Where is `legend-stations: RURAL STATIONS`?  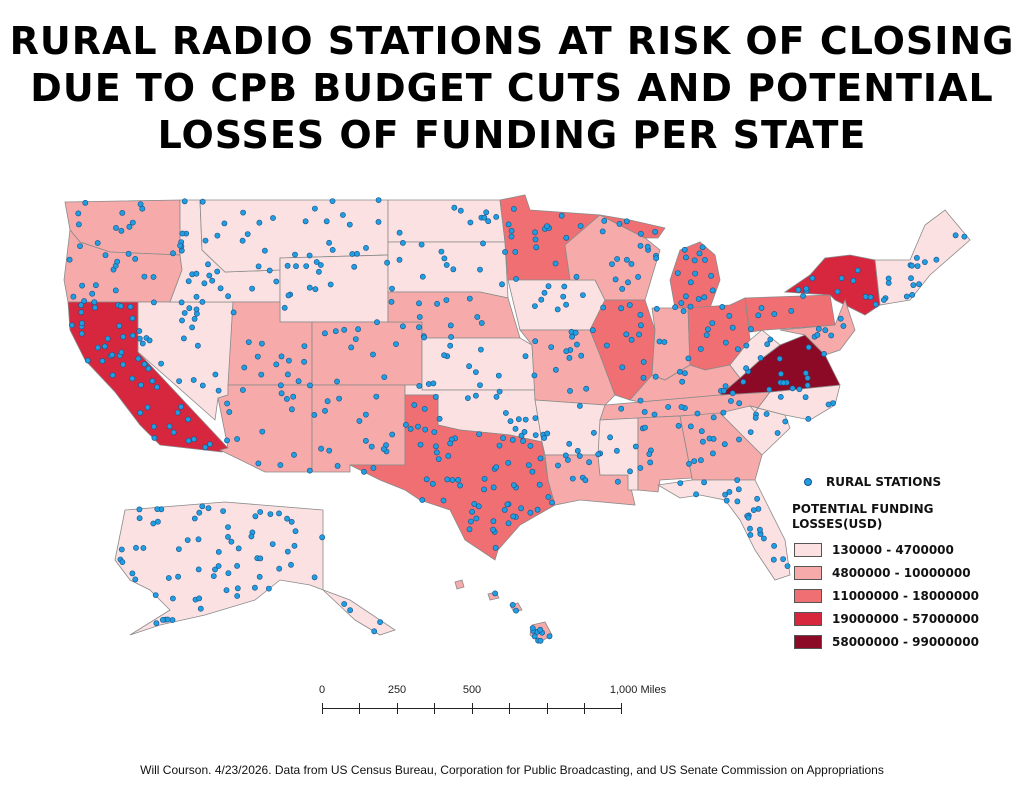 legend-stations: RURAL STATIONS is located at coordinates (905, 482).